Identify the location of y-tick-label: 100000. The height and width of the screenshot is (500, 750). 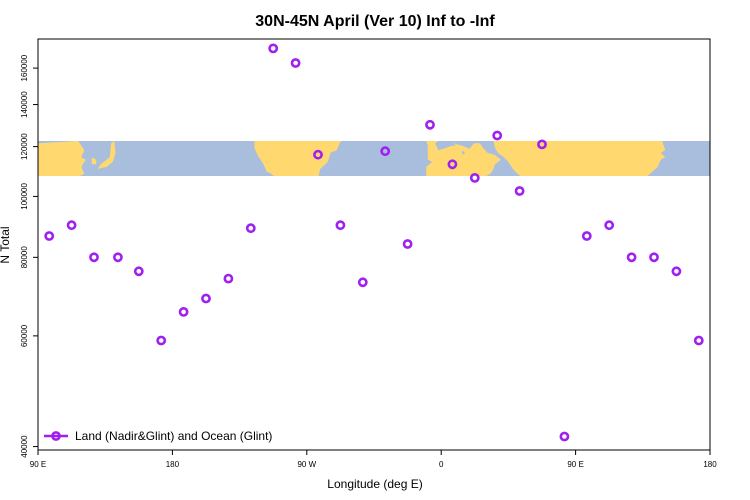
(24, 196).